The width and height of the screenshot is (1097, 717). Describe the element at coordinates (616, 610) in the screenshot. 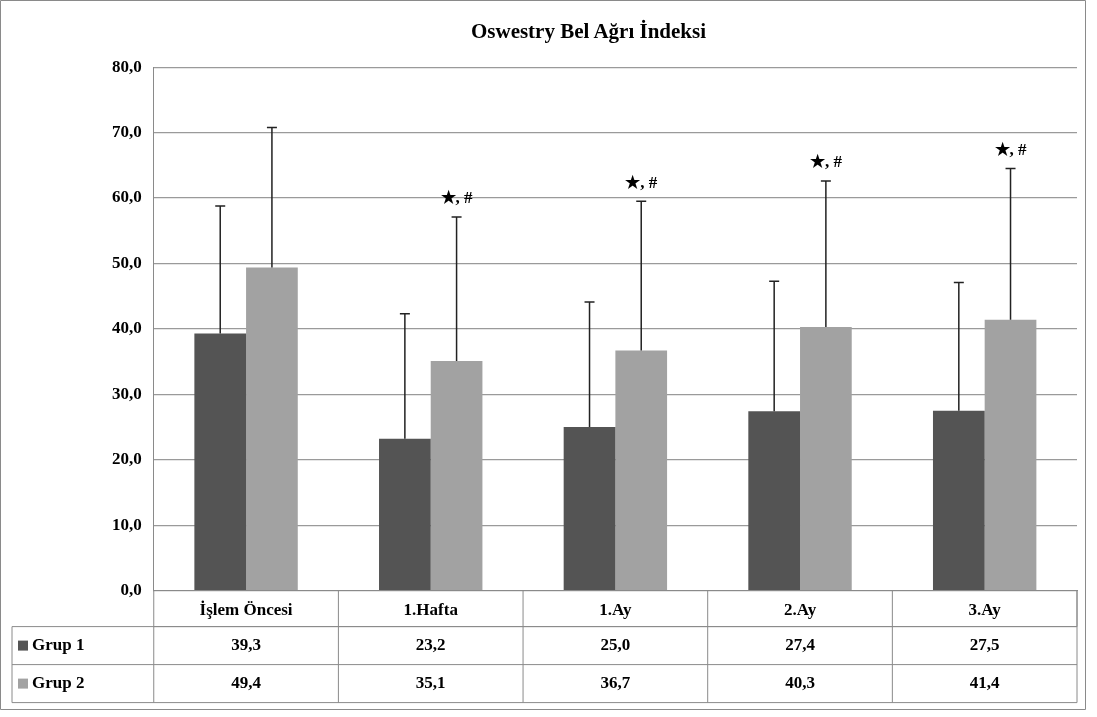

I see `x-tick-label: 1.Ay` at that location.